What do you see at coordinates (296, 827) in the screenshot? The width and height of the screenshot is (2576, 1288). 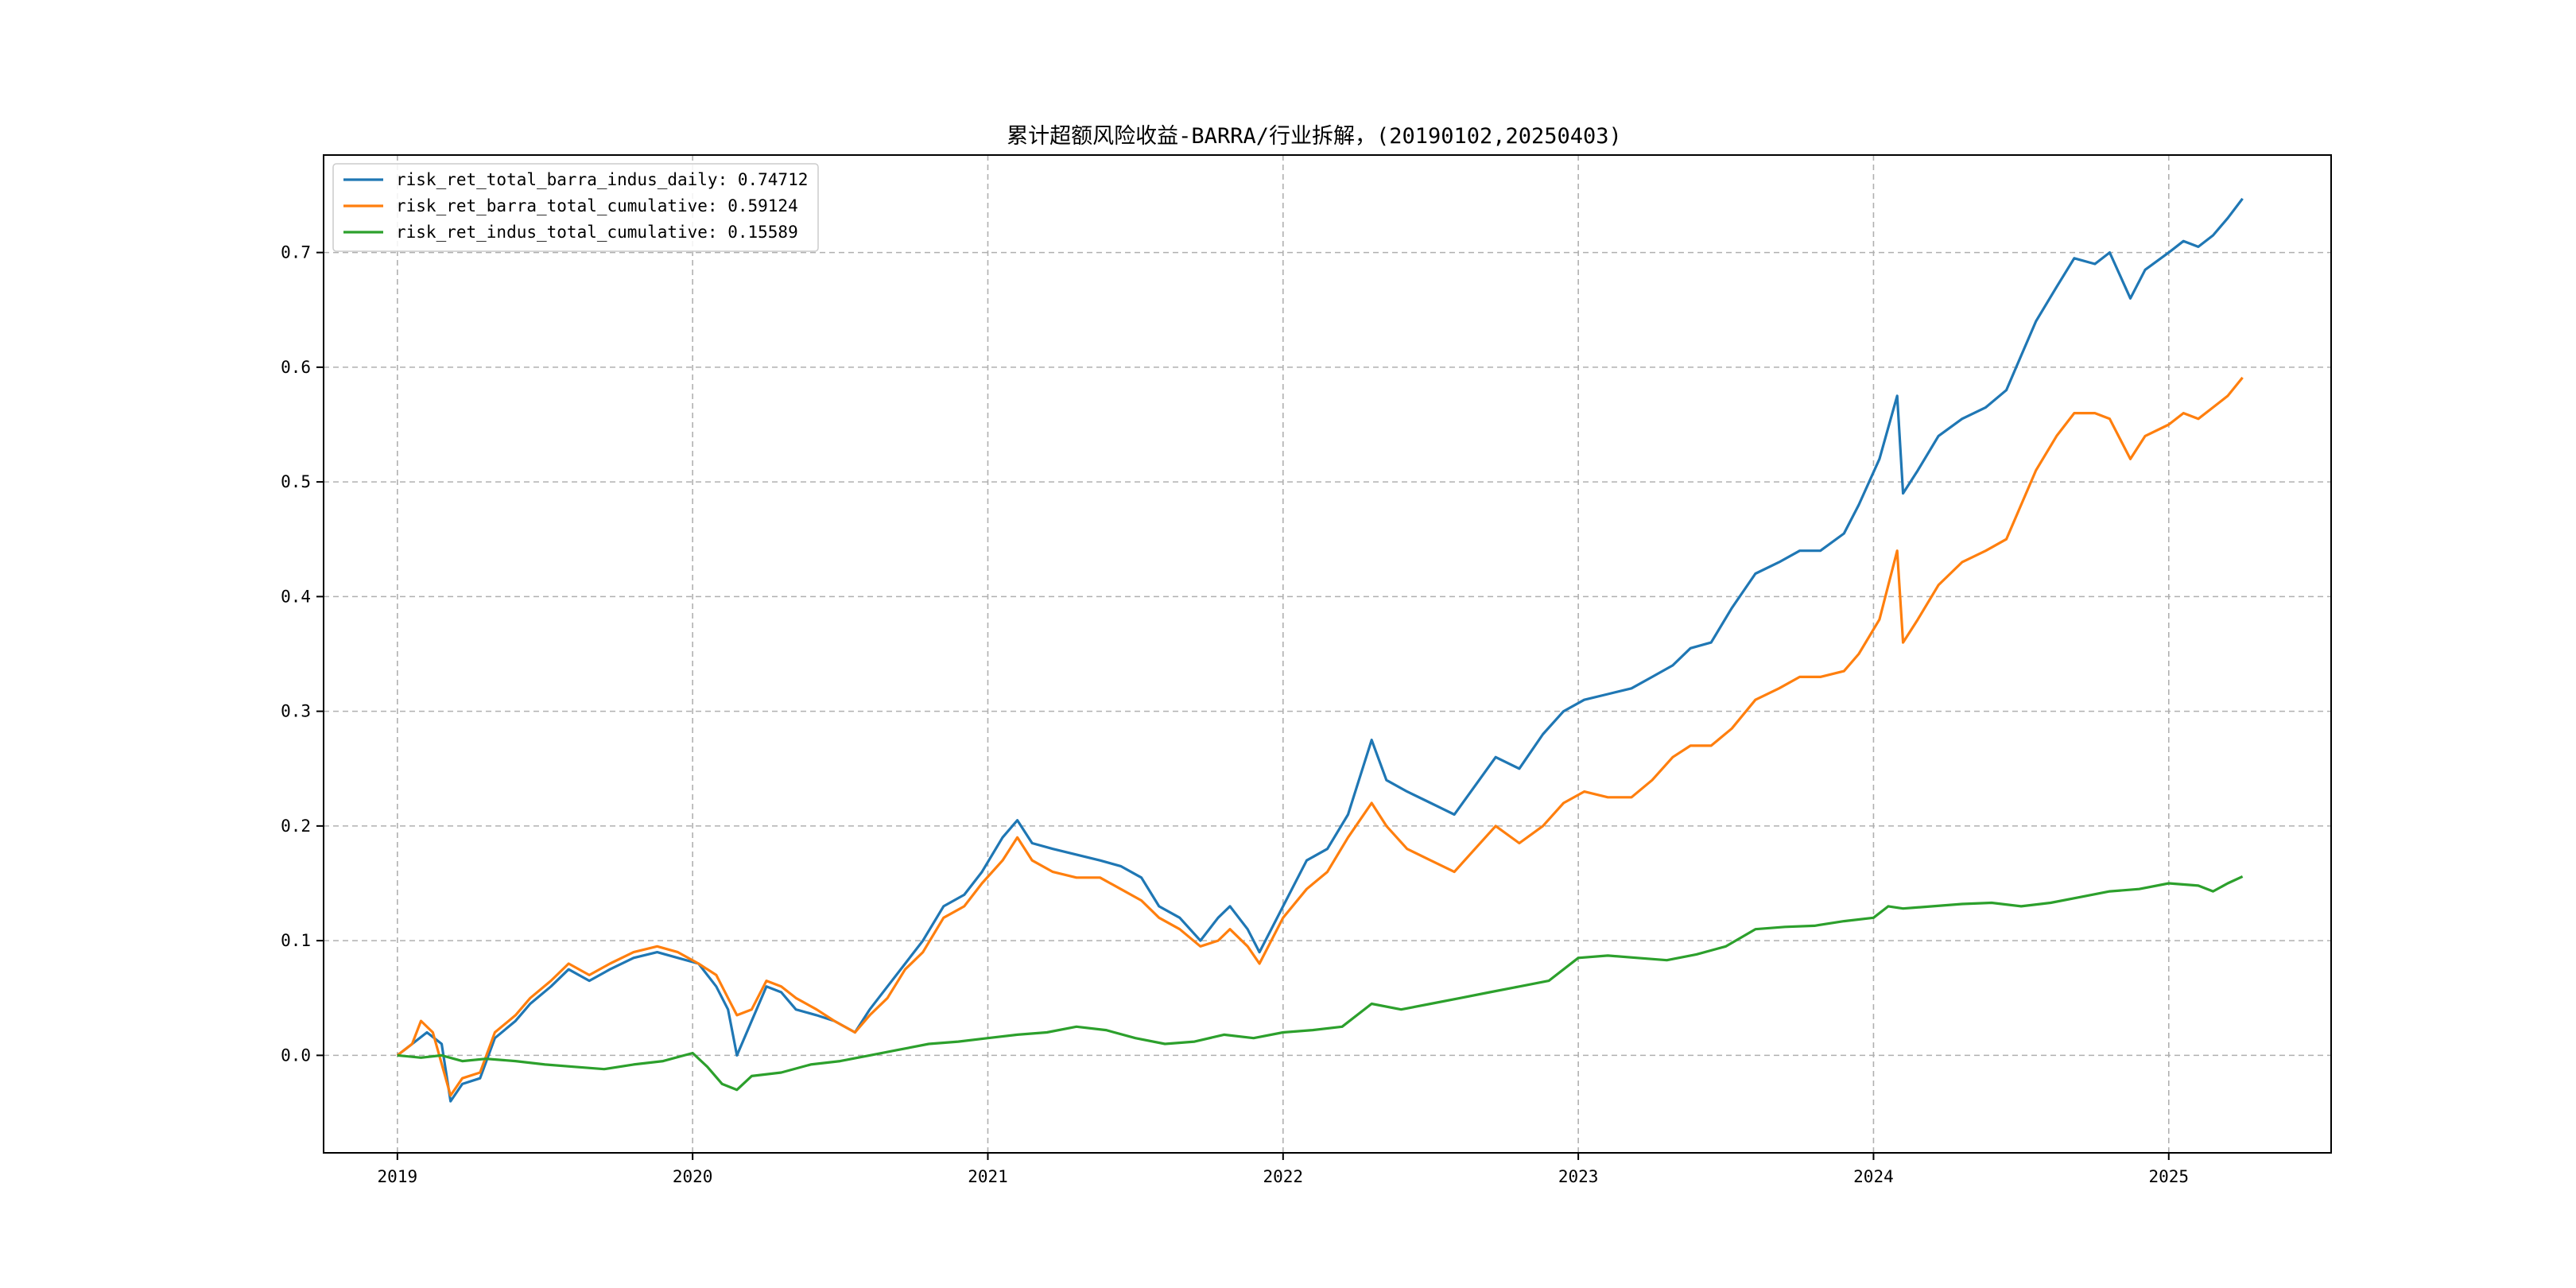 I see `y-tick-label: 0.2` at bounding box center [296, 827].